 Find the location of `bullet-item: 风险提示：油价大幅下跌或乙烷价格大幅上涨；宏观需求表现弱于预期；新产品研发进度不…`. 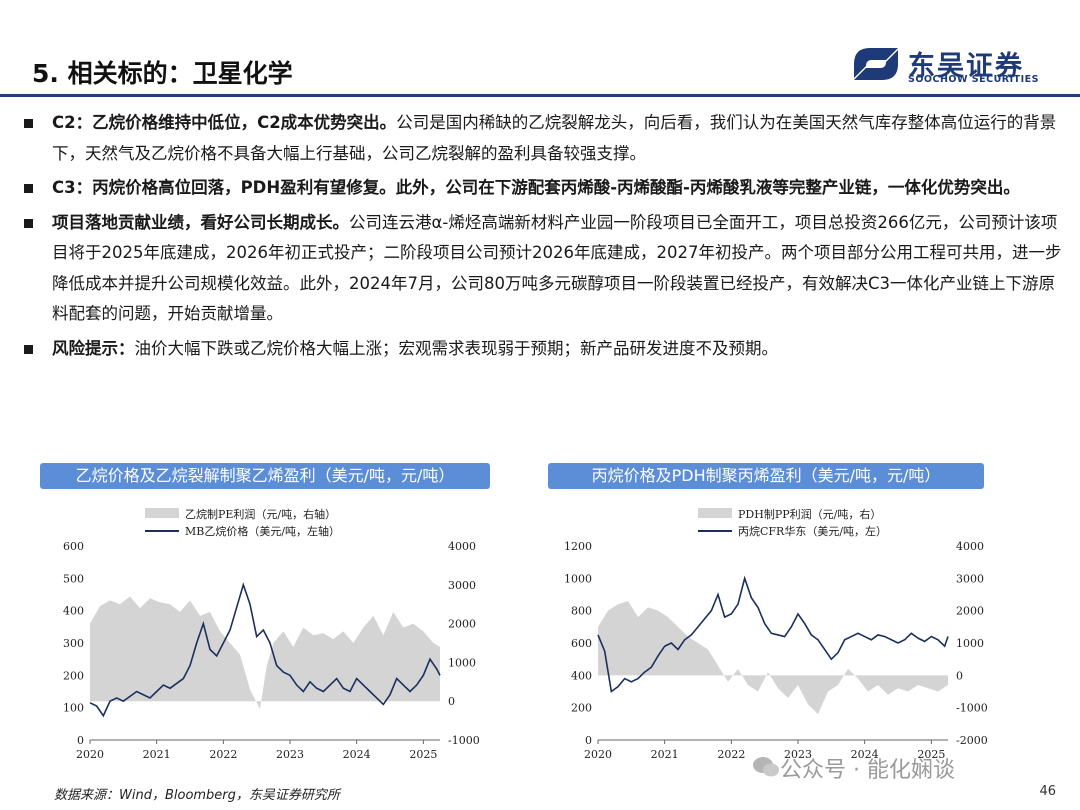

bullet-item: 风险提示：油价大幅下跌或乙烷价格大幅上涨；宏观需求表现弱于预期；新产品研发进度不… is located at coordinates (542, 349).